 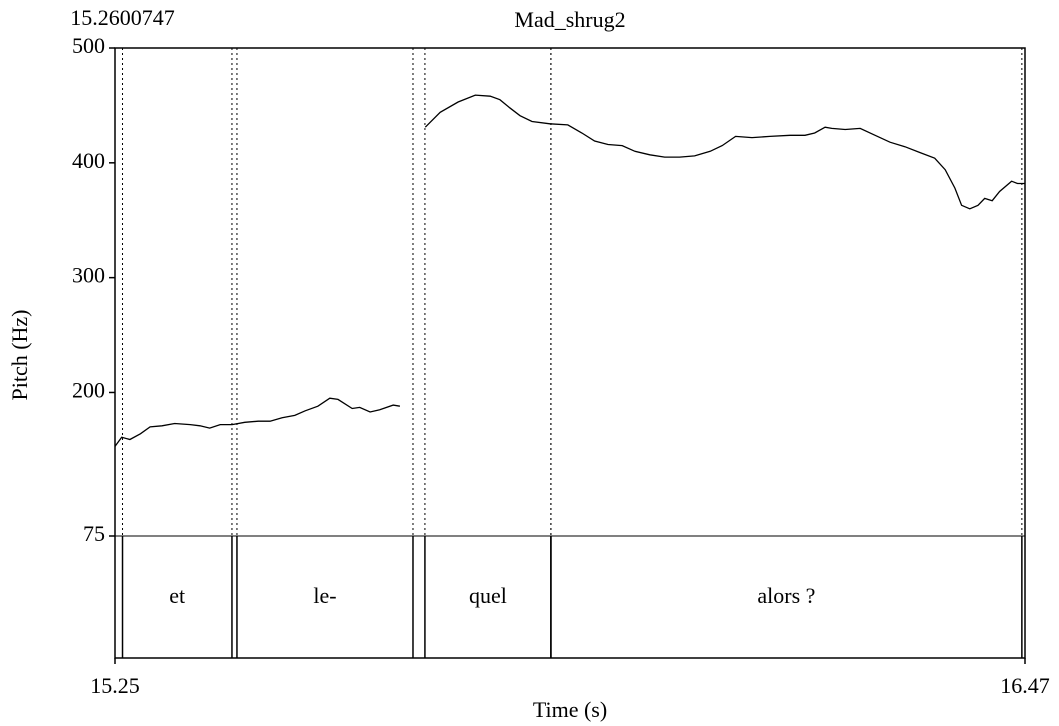 I want to click on chart-title: Mad_shrug2, so click(x=569, y=19).